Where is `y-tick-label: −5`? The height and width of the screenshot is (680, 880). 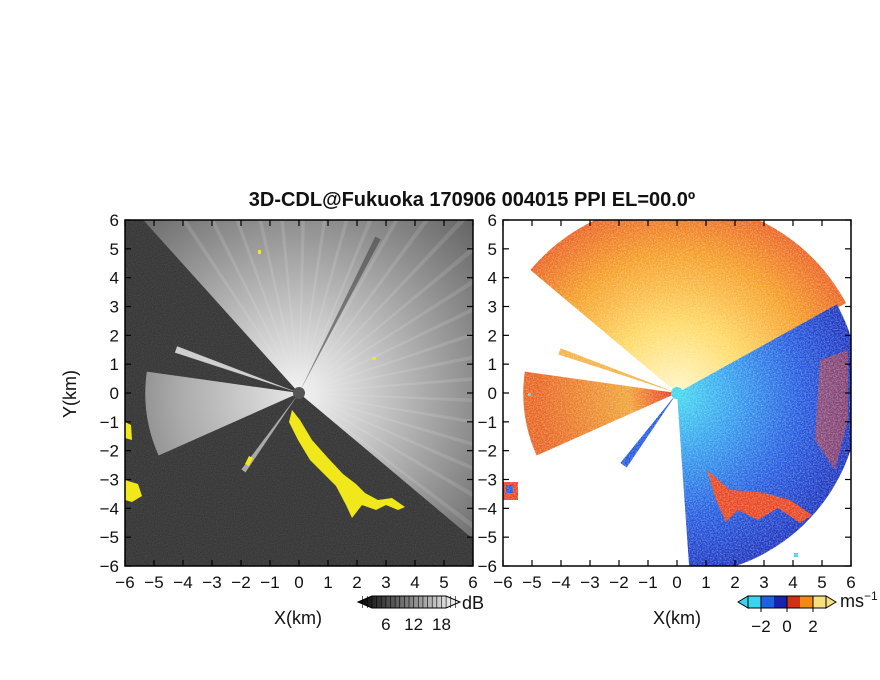
y-tick-label: −5 is located at coordinates (487, 537).